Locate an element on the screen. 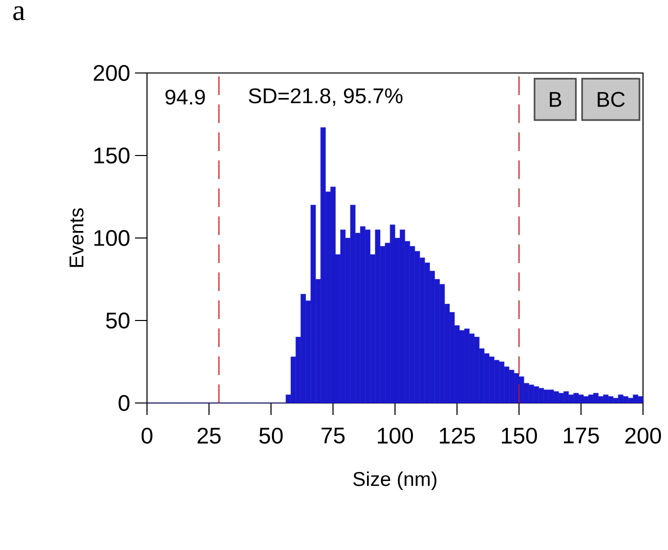  text: a is located at coordinates (19, 13).